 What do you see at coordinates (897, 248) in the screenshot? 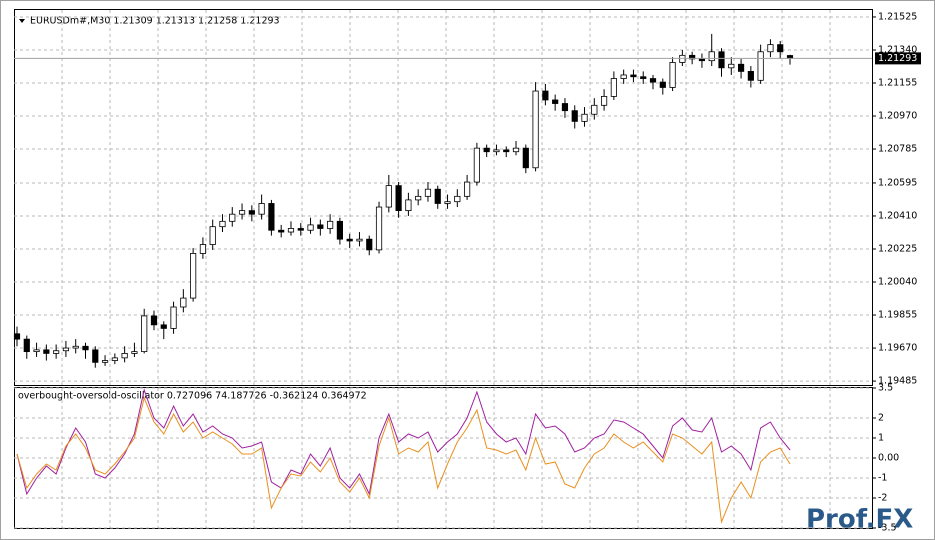
I see `y-tick-label: 1.20225` at bounding box center [897, 248].